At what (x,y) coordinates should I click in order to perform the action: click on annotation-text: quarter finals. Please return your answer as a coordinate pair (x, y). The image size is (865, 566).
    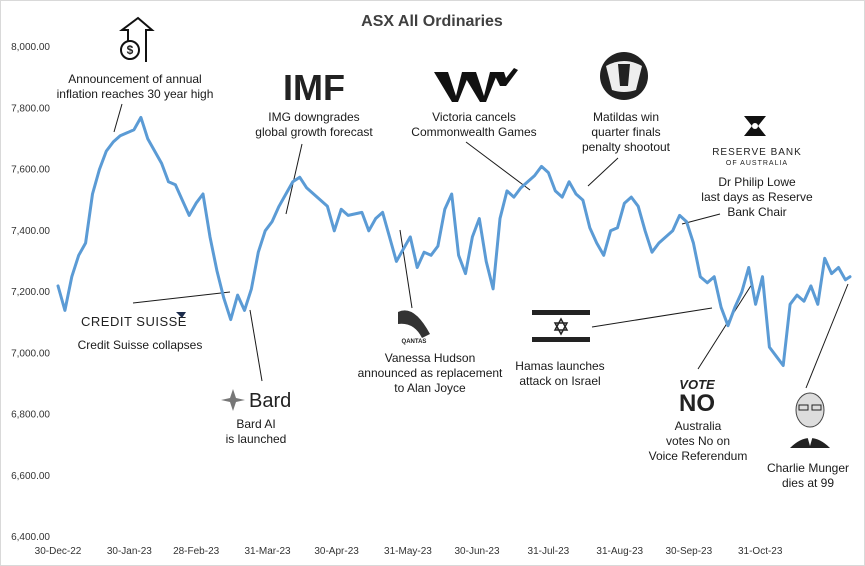
    Looking at the image, I should click on (625, 132).